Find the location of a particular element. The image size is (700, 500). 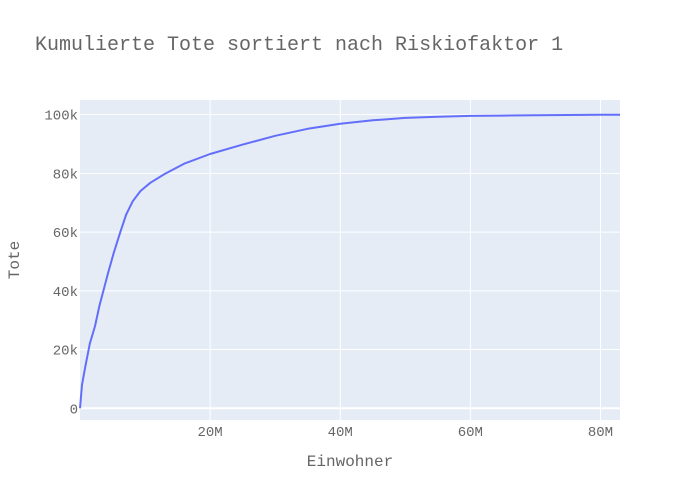

x-tick-label: 20M is located at coordinates (210, 433).